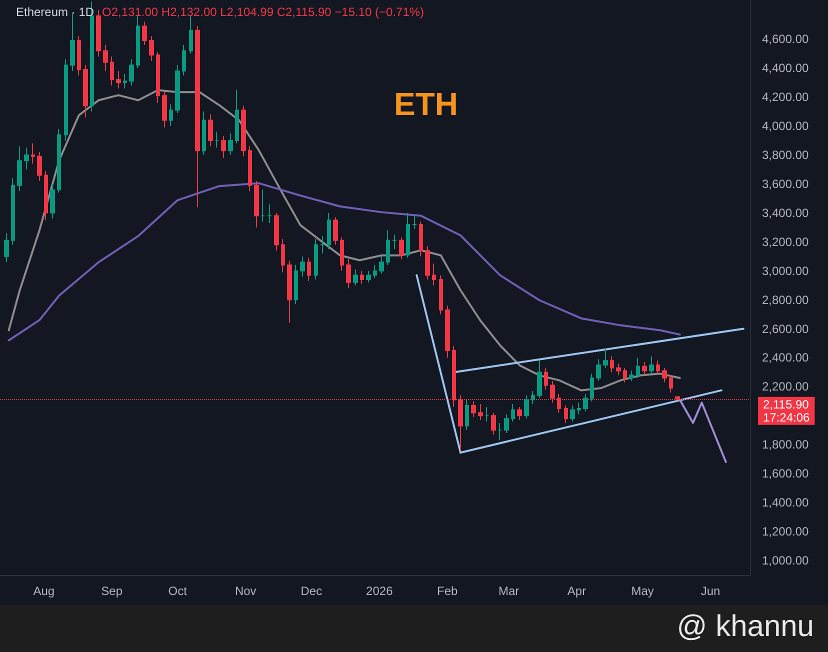  I want to click on annotation: O2,131.00 H2,132.00 L2,104.99 C2,115.90 −15.10 (−0.71%), so click(263, 12).